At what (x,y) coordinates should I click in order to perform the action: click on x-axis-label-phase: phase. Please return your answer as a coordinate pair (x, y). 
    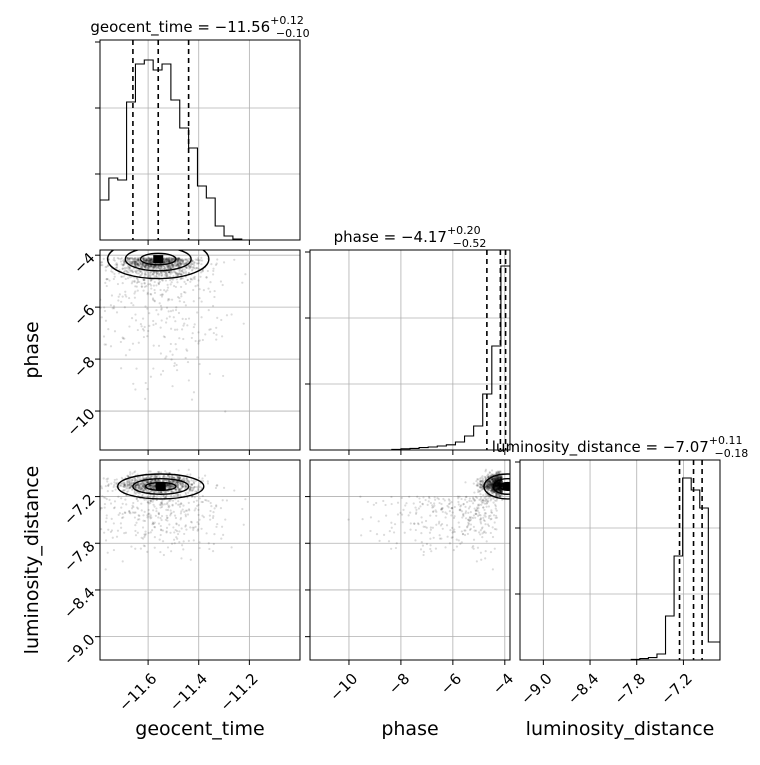
    Looking at the image, I should click on (409, 729).